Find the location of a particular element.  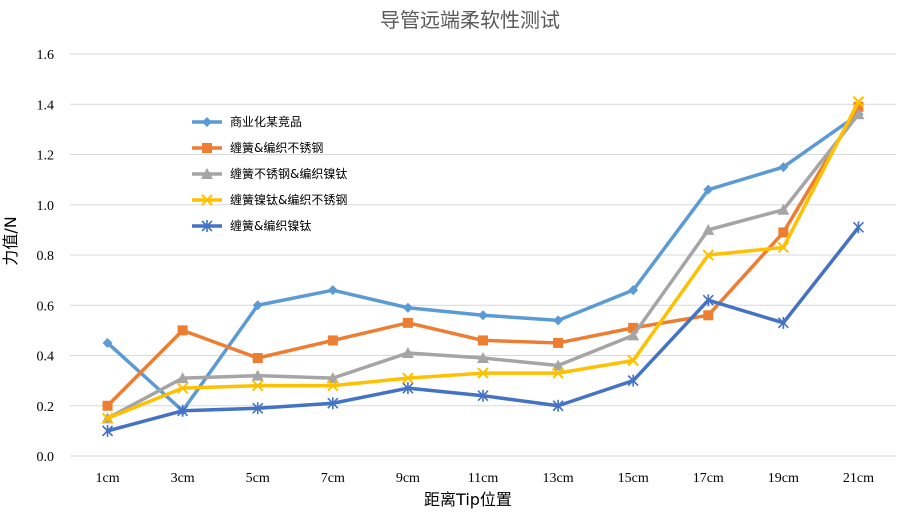

legend-label: 缠簧镍钛&编织不锈钢 is located at coordinates (288, 199).